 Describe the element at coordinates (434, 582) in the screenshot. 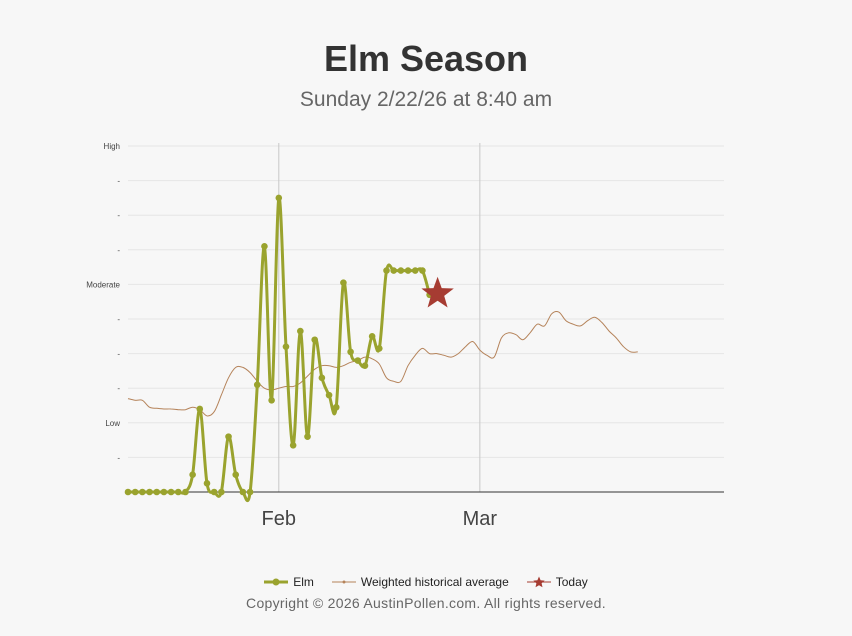

I see `legend-label-average: Weighted historical average` at that location.